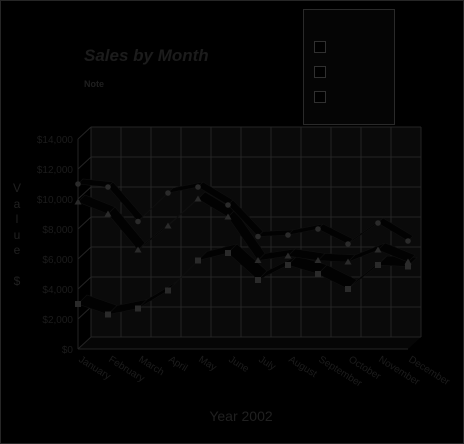  What do you see at coordinates (266, 363) in the screenshot?
I see `x-tick-label: July` at bounding box center [266, 363].